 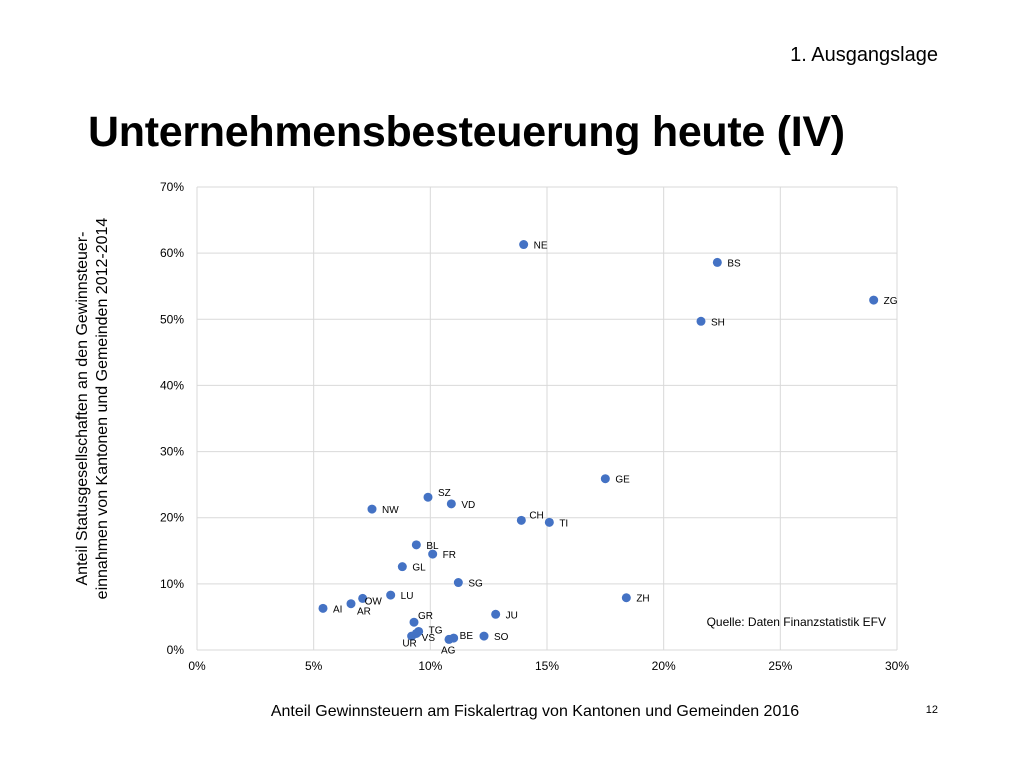 What do you see at coordinates (448, 650) in the screenshot?
I see `point-label: AG` at bounding box center [448, 650].